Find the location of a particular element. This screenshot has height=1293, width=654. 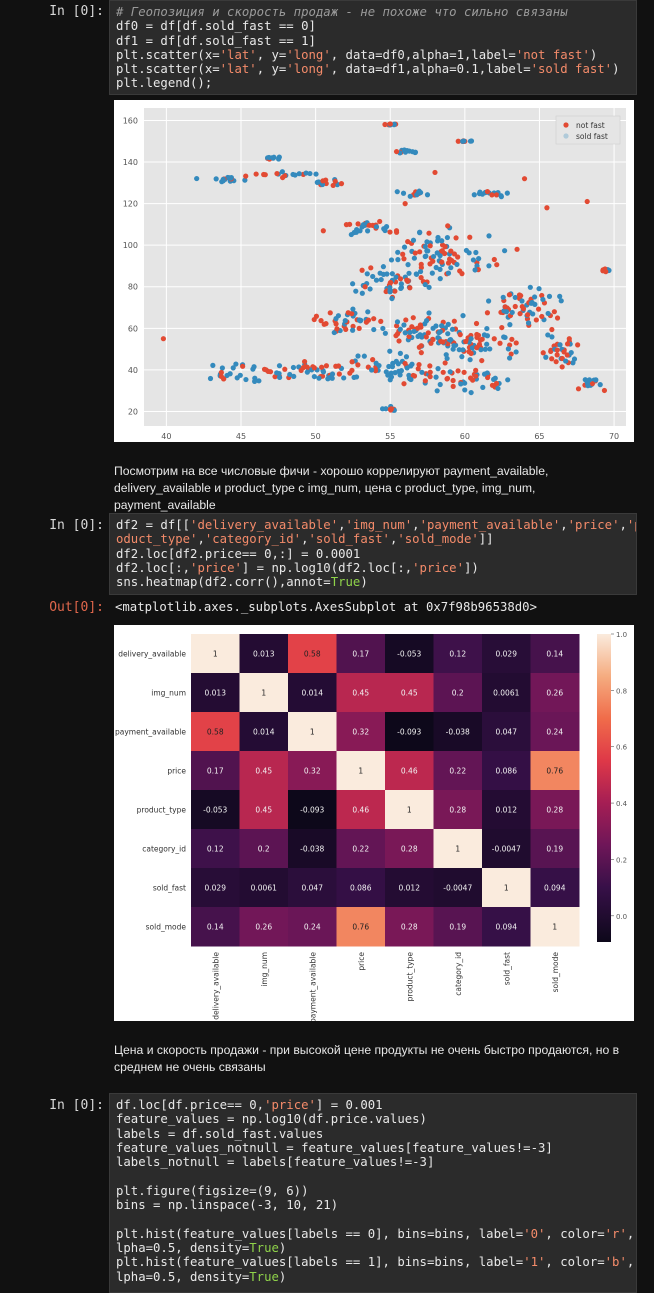

y-tick-label: price is located at coordinates (176, 771).